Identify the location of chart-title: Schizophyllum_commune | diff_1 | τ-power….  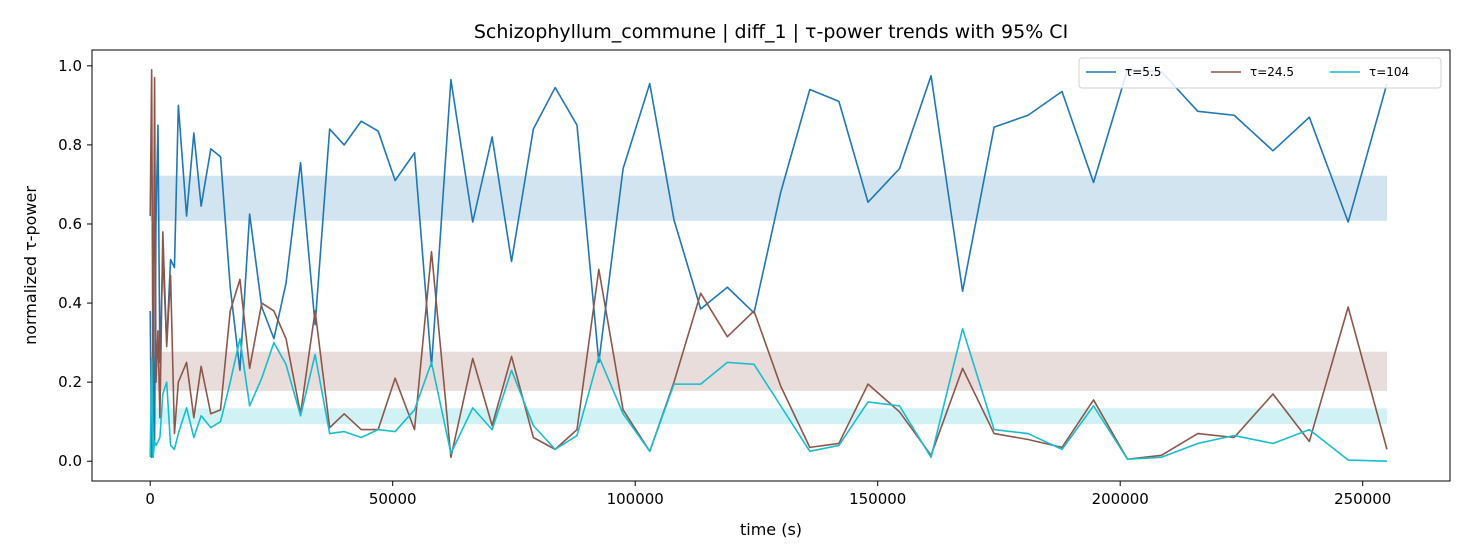
(771, 32).